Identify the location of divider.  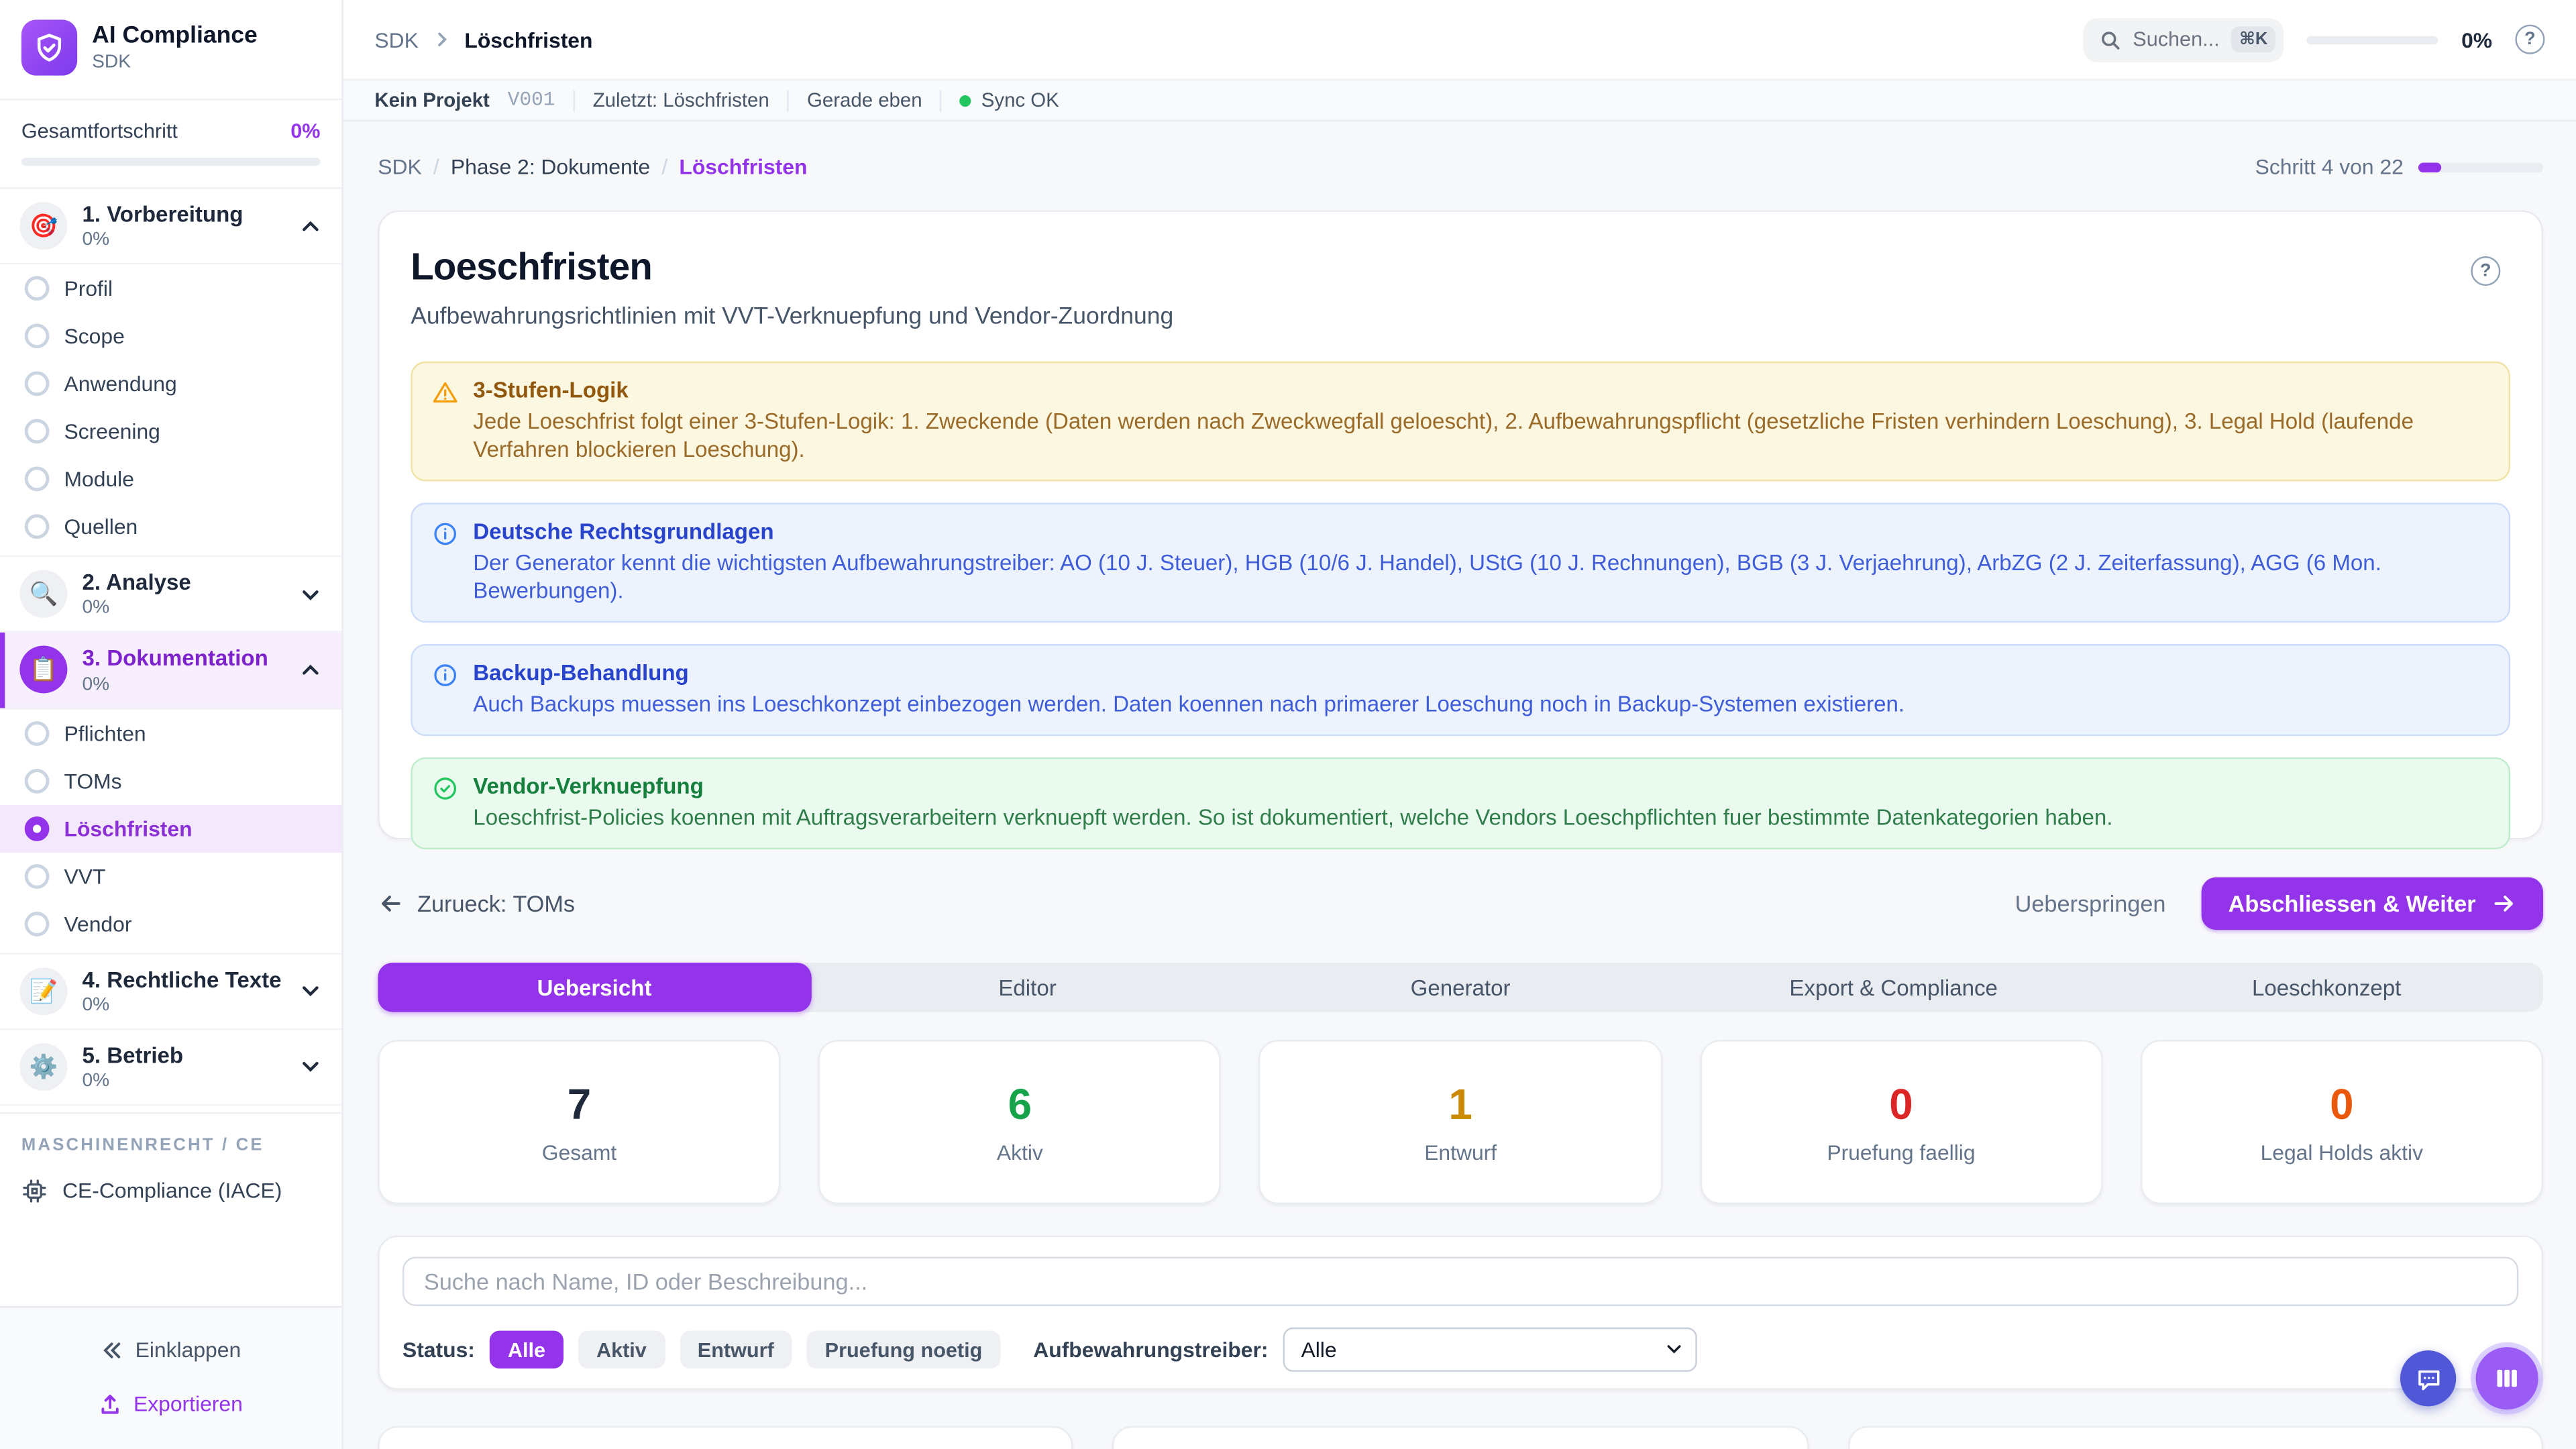
(941, 100).